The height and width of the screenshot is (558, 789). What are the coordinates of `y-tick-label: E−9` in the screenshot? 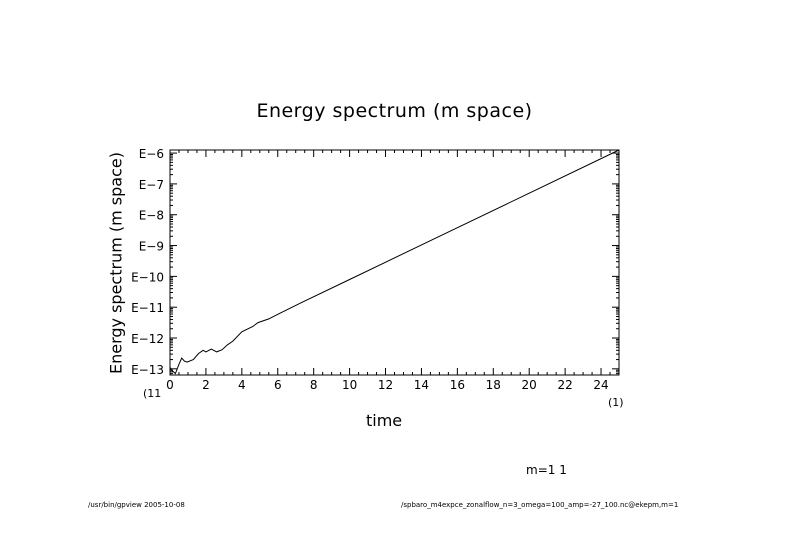 It's located at (151, 247).